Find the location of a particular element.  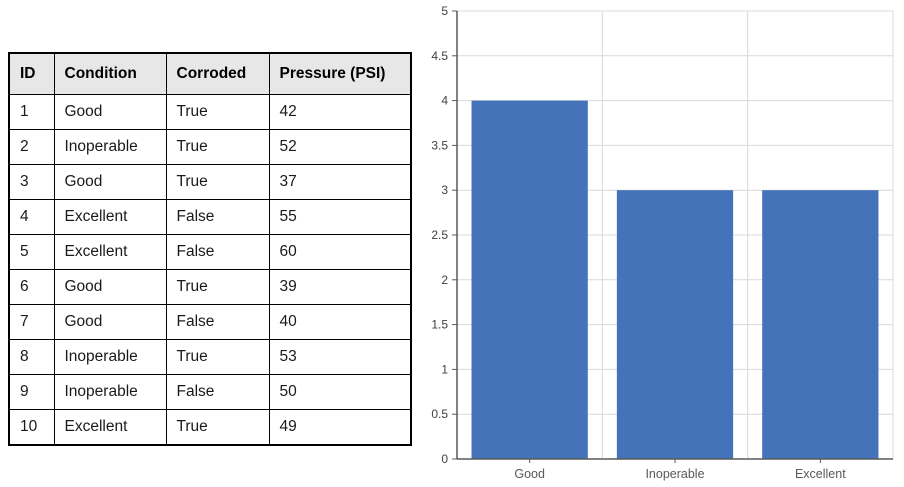

table-cell: 53 is located at coordinates (340, 357).